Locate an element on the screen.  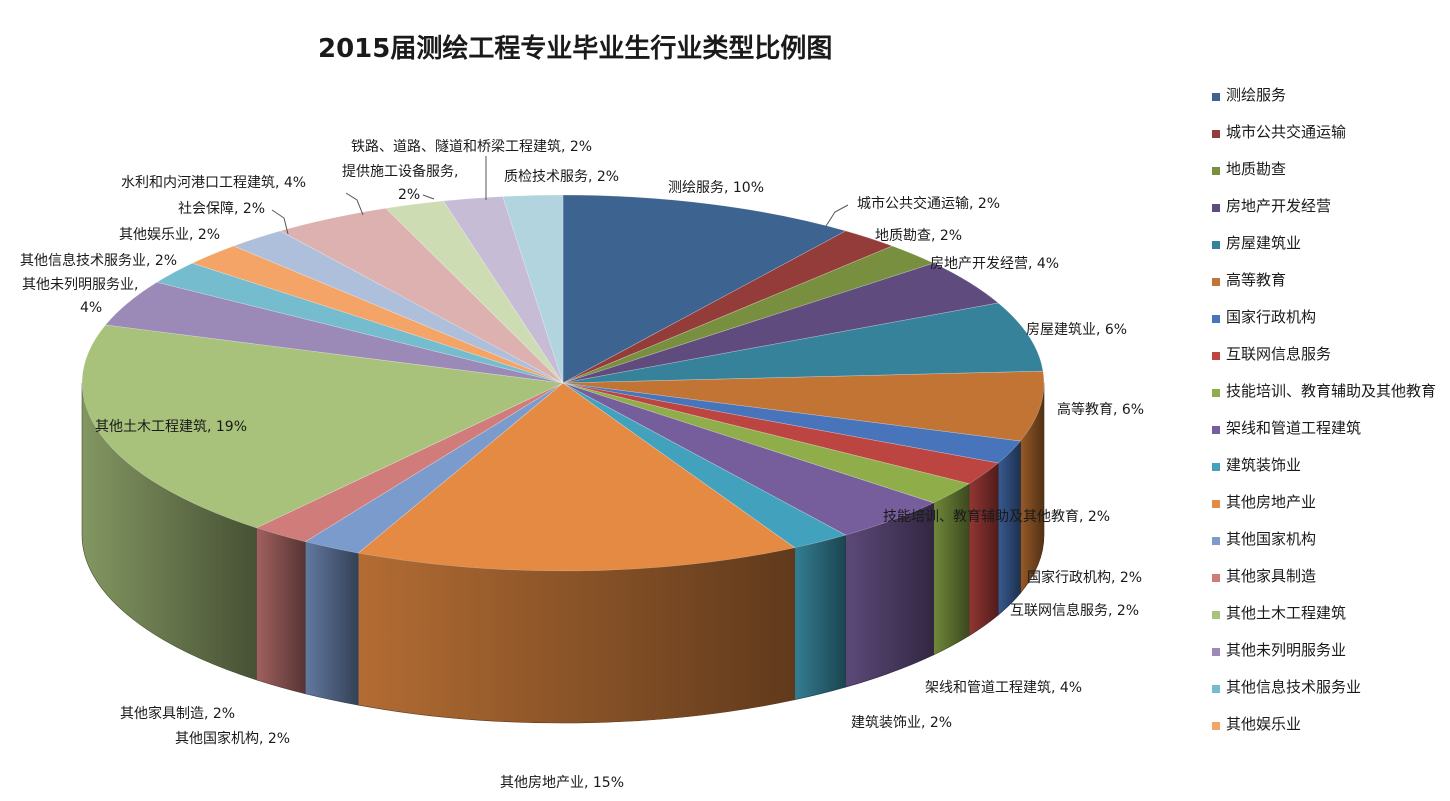
data-label-1: 城市公共交通运输, 2% is located at coordinates (928, 203).